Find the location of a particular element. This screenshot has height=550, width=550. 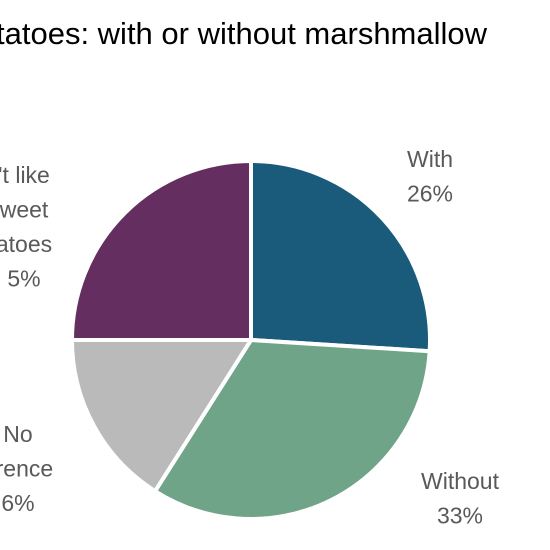

slice-label-line: 33% is located at coordinates (460, 516).